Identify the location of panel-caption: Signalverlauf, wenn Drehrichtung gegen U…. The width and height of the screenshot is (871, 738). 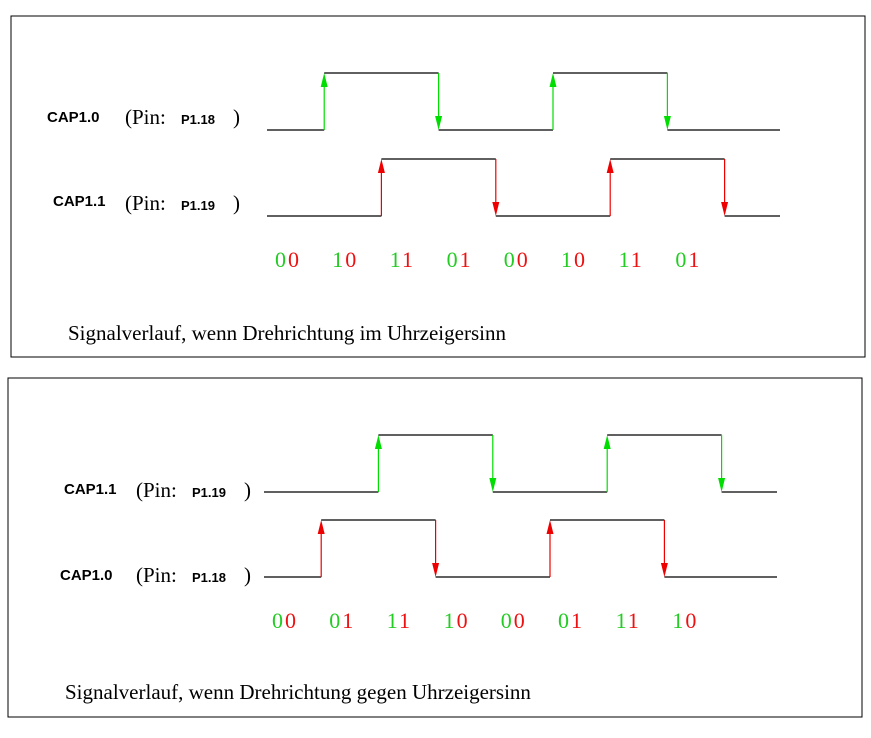
(298, 692).